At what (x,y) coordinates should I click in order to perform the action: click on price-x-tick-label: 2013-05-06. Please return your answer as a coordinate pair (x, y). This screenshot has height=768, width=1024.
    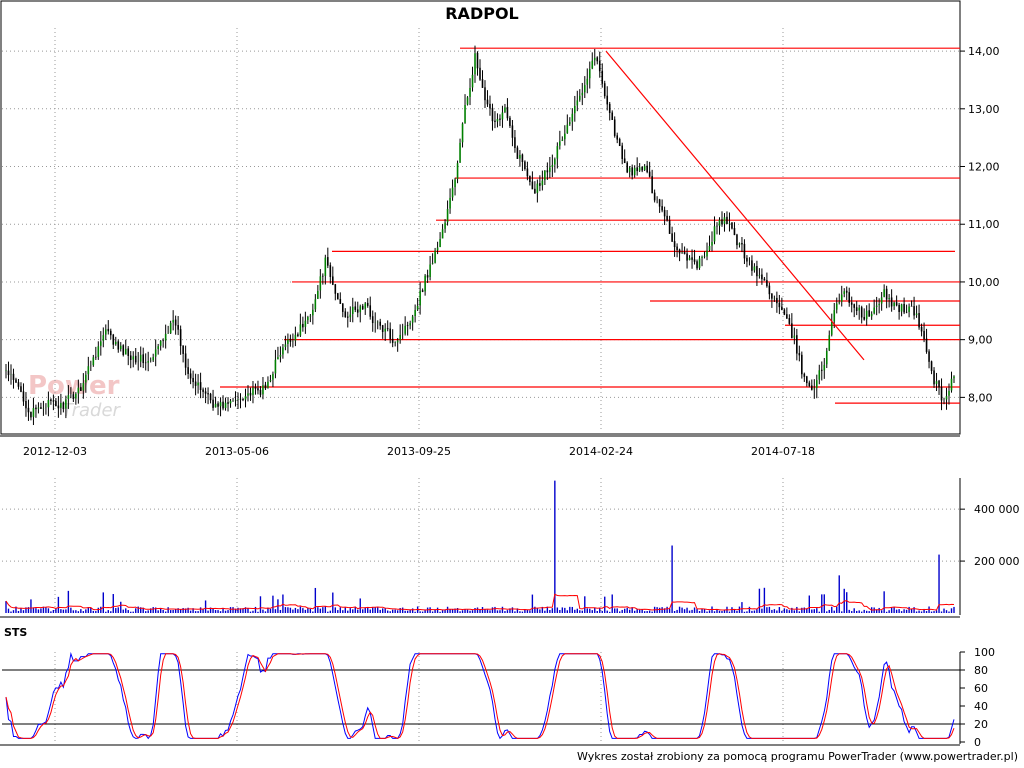
    Looking at the image, I should click on (237, 451).